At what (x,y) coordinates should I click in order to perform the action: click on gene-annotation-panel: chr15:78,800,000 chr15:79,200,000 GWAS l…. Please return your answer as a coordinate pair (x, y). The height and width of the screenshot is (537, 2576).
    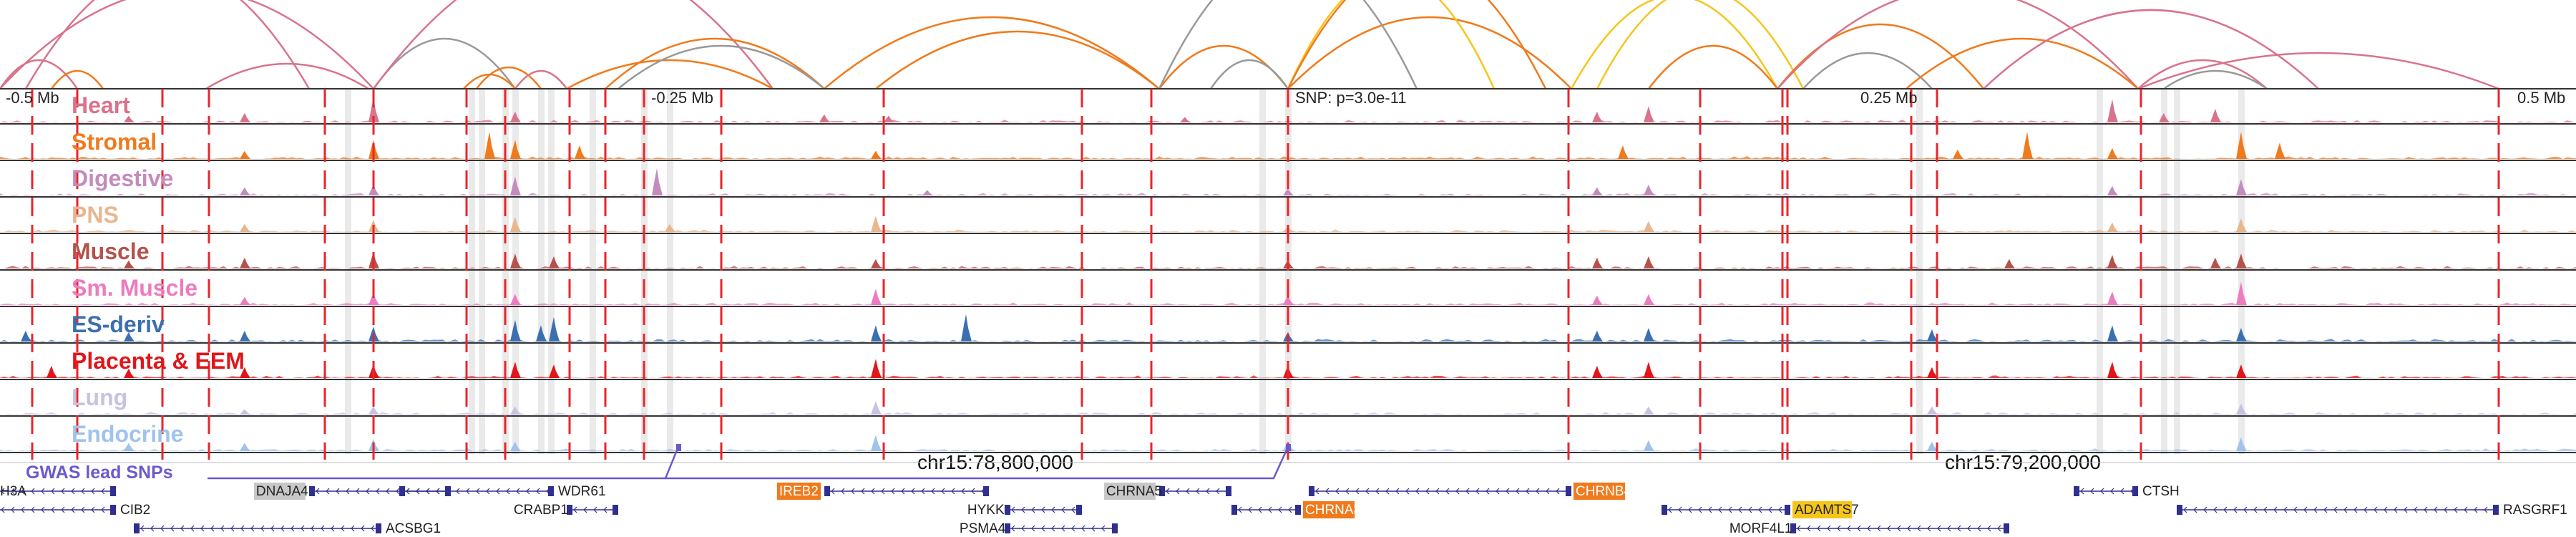
    Looking at the image, I should click on (1288, 463).